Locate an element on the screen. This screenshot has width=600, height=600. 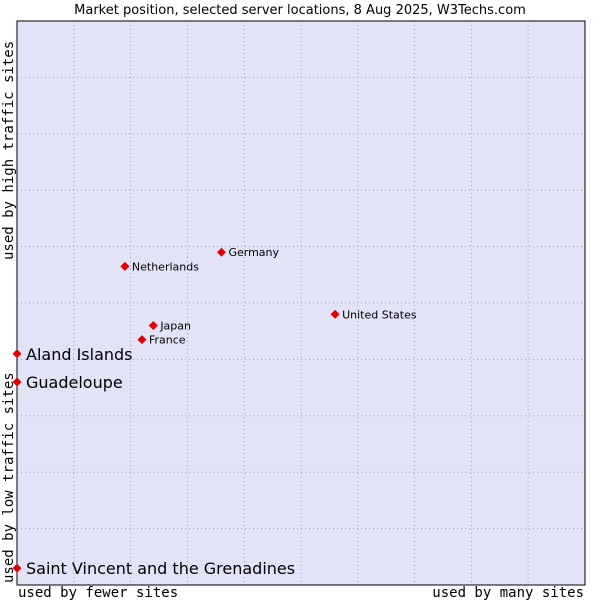
data-point-japan is located at coordinates (153, 326).